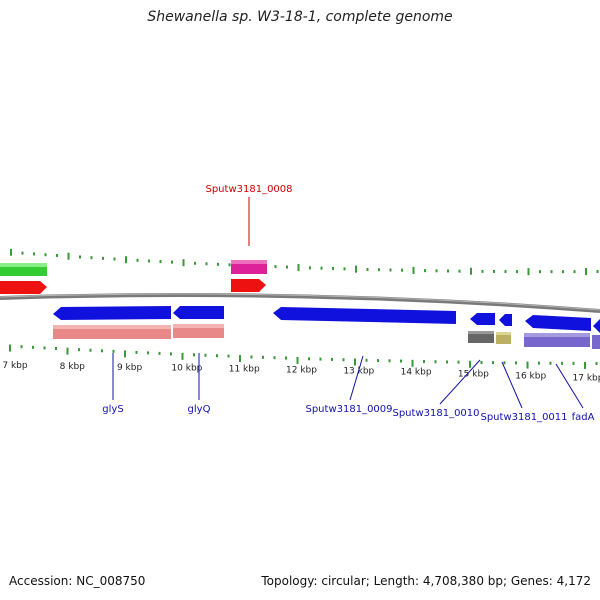 The image size is (600, 600). What do you see at coordinates (569, 386) in the screenshot?
I see `leader-line-fadA` at bounding box center [569, 386].